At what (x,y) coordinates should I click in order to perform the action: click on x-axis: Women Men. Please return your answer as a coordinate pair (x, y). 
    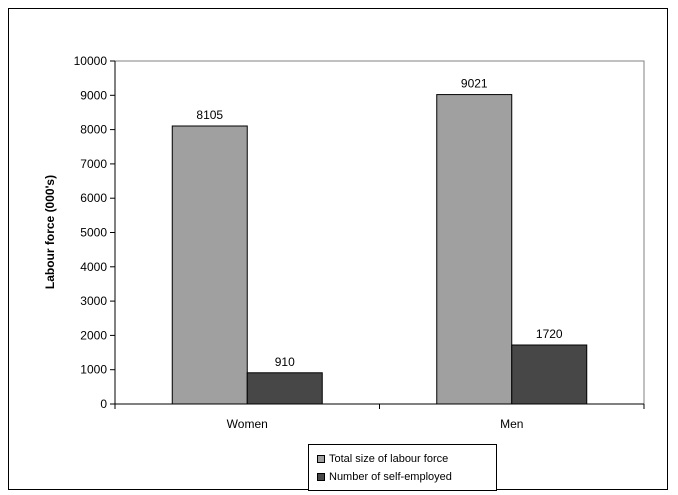
    Looking at the image, I should click on (379, 417).